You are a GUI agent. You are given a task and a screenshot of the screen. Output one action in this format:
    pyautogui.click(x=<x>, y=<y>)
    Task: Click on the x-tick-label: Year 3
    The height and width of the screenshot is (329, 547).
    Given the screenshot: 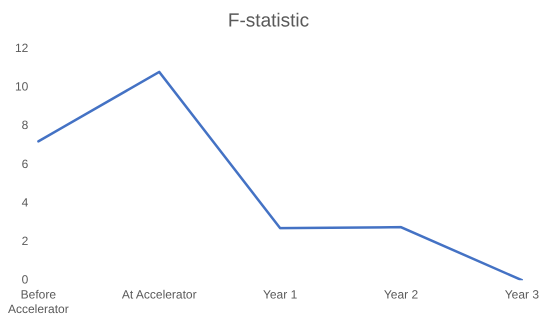 What is the action you would take?
    pyautogui.click(x=522, y=295)
    